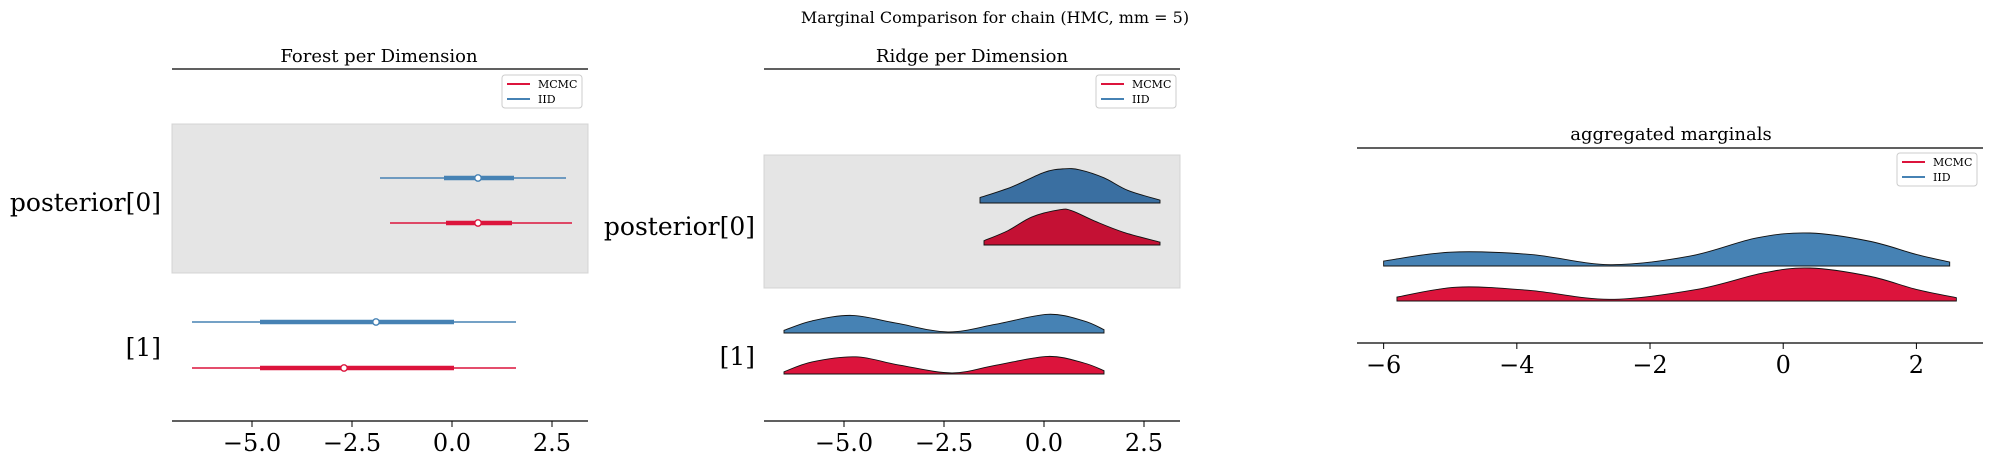 This screenshot has height=465, width=1990. What do you see at coordinates (972, 221) in the screenshot?
I see `ridge-highlight-band` at bounding box center [972, 221].